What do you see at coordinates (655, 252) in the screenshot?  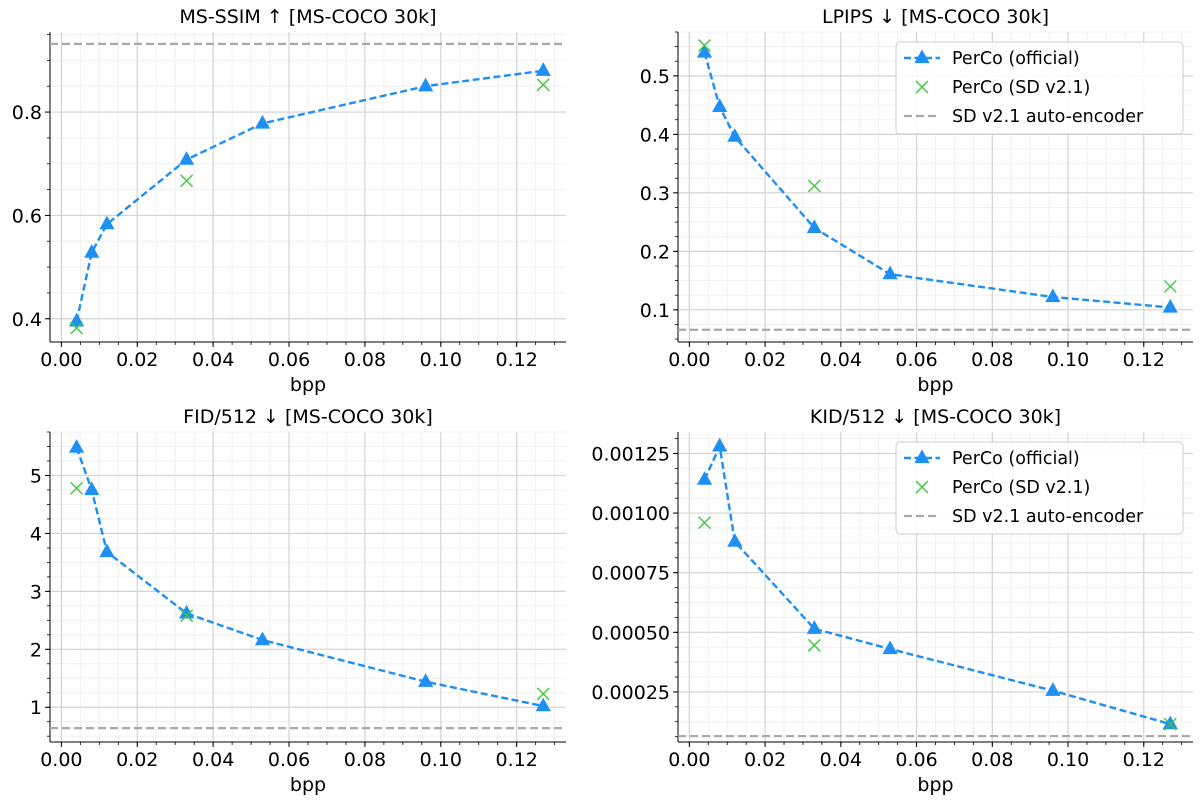 I see `y-tick-label: 0.2` at bounding box center [655, 252].